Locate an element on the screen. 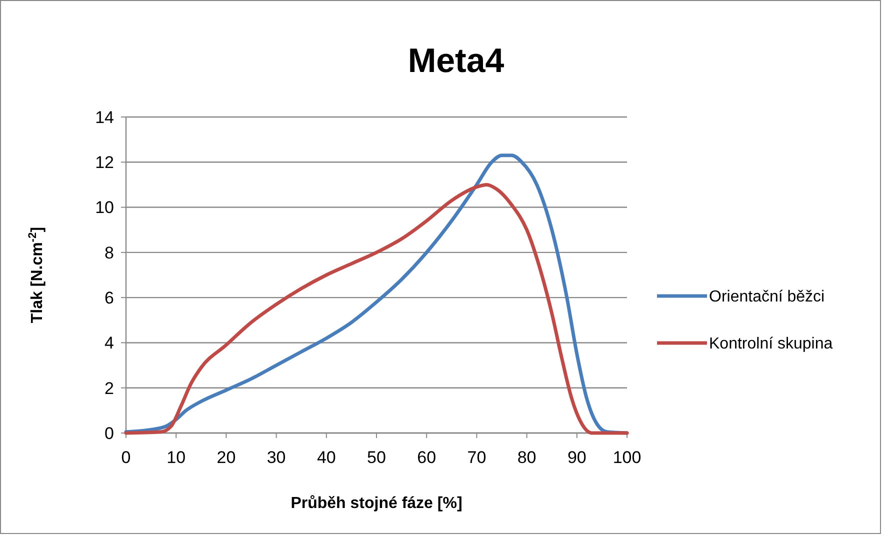  x-axis-title: Průběh stojné fáze [%] is located at coordinates (376, 503).